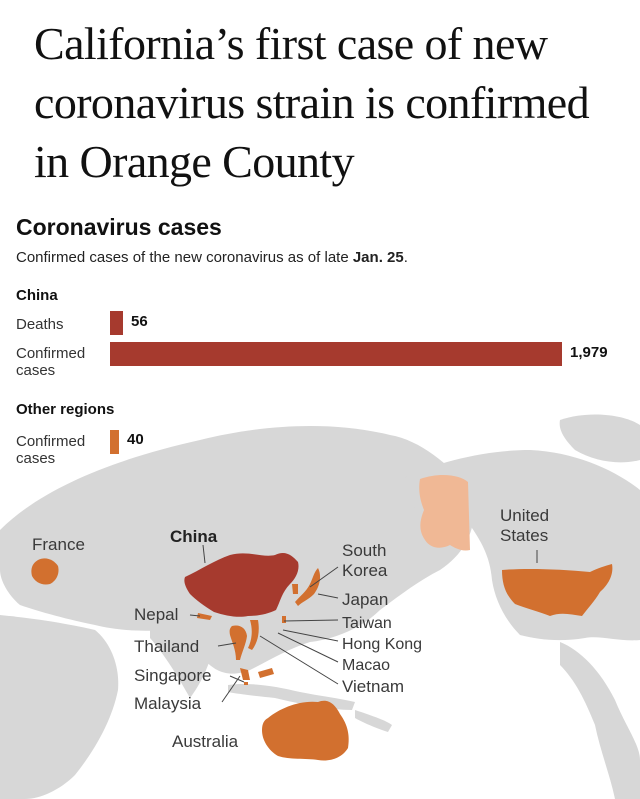 Image resolution: width=640 pixels, height=799 pixels. What do you see at coordinates (253, 635) in the screenshot?
I see `map-vietnam` at bounding box center [253, 635].